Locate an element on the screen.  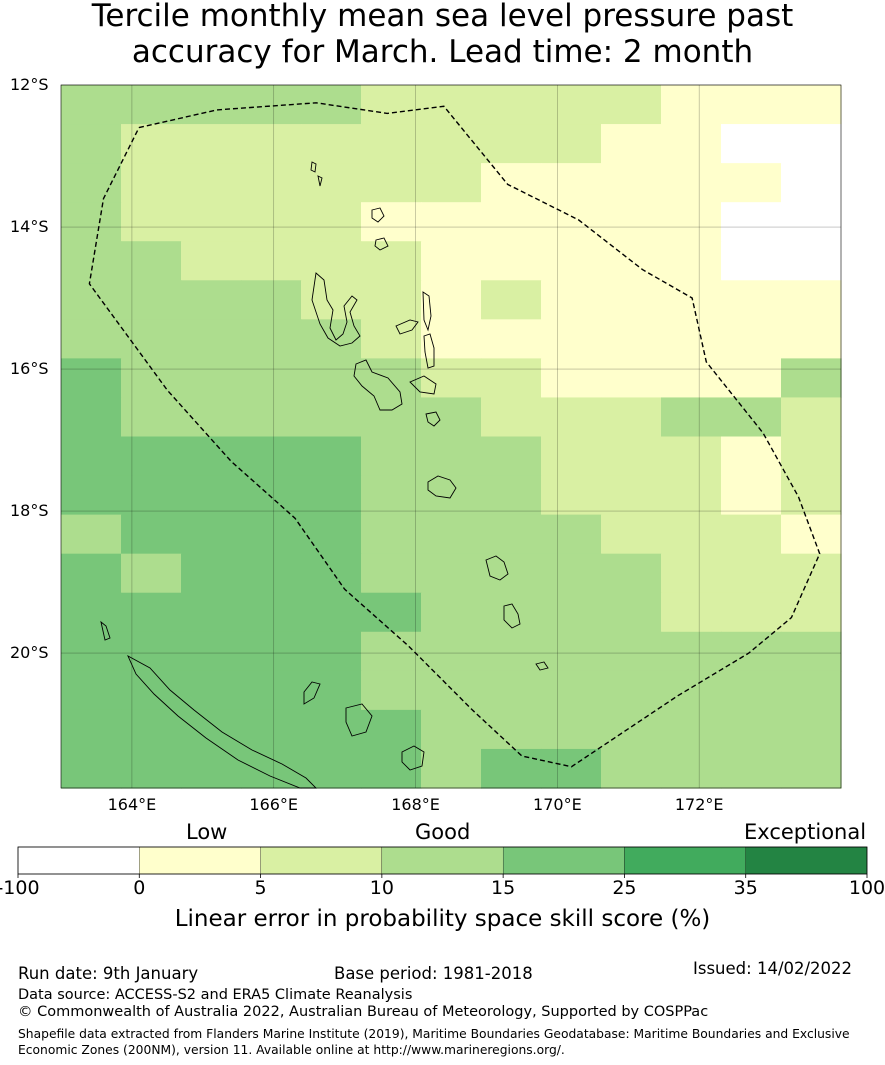
longitude-label: 172°E is located at coordinates (699, 804).